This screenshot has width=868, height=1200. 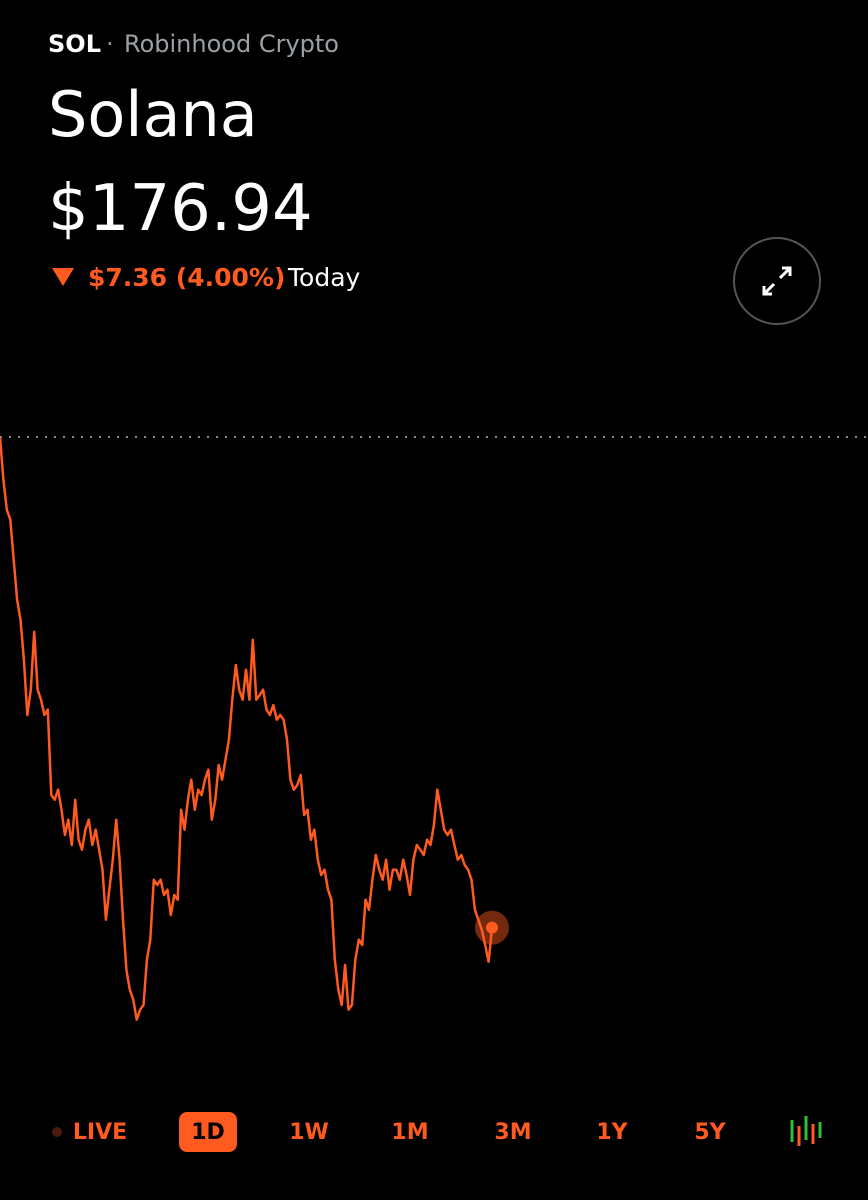 I want to click on price: $176.94, so click(x=180, y=209).